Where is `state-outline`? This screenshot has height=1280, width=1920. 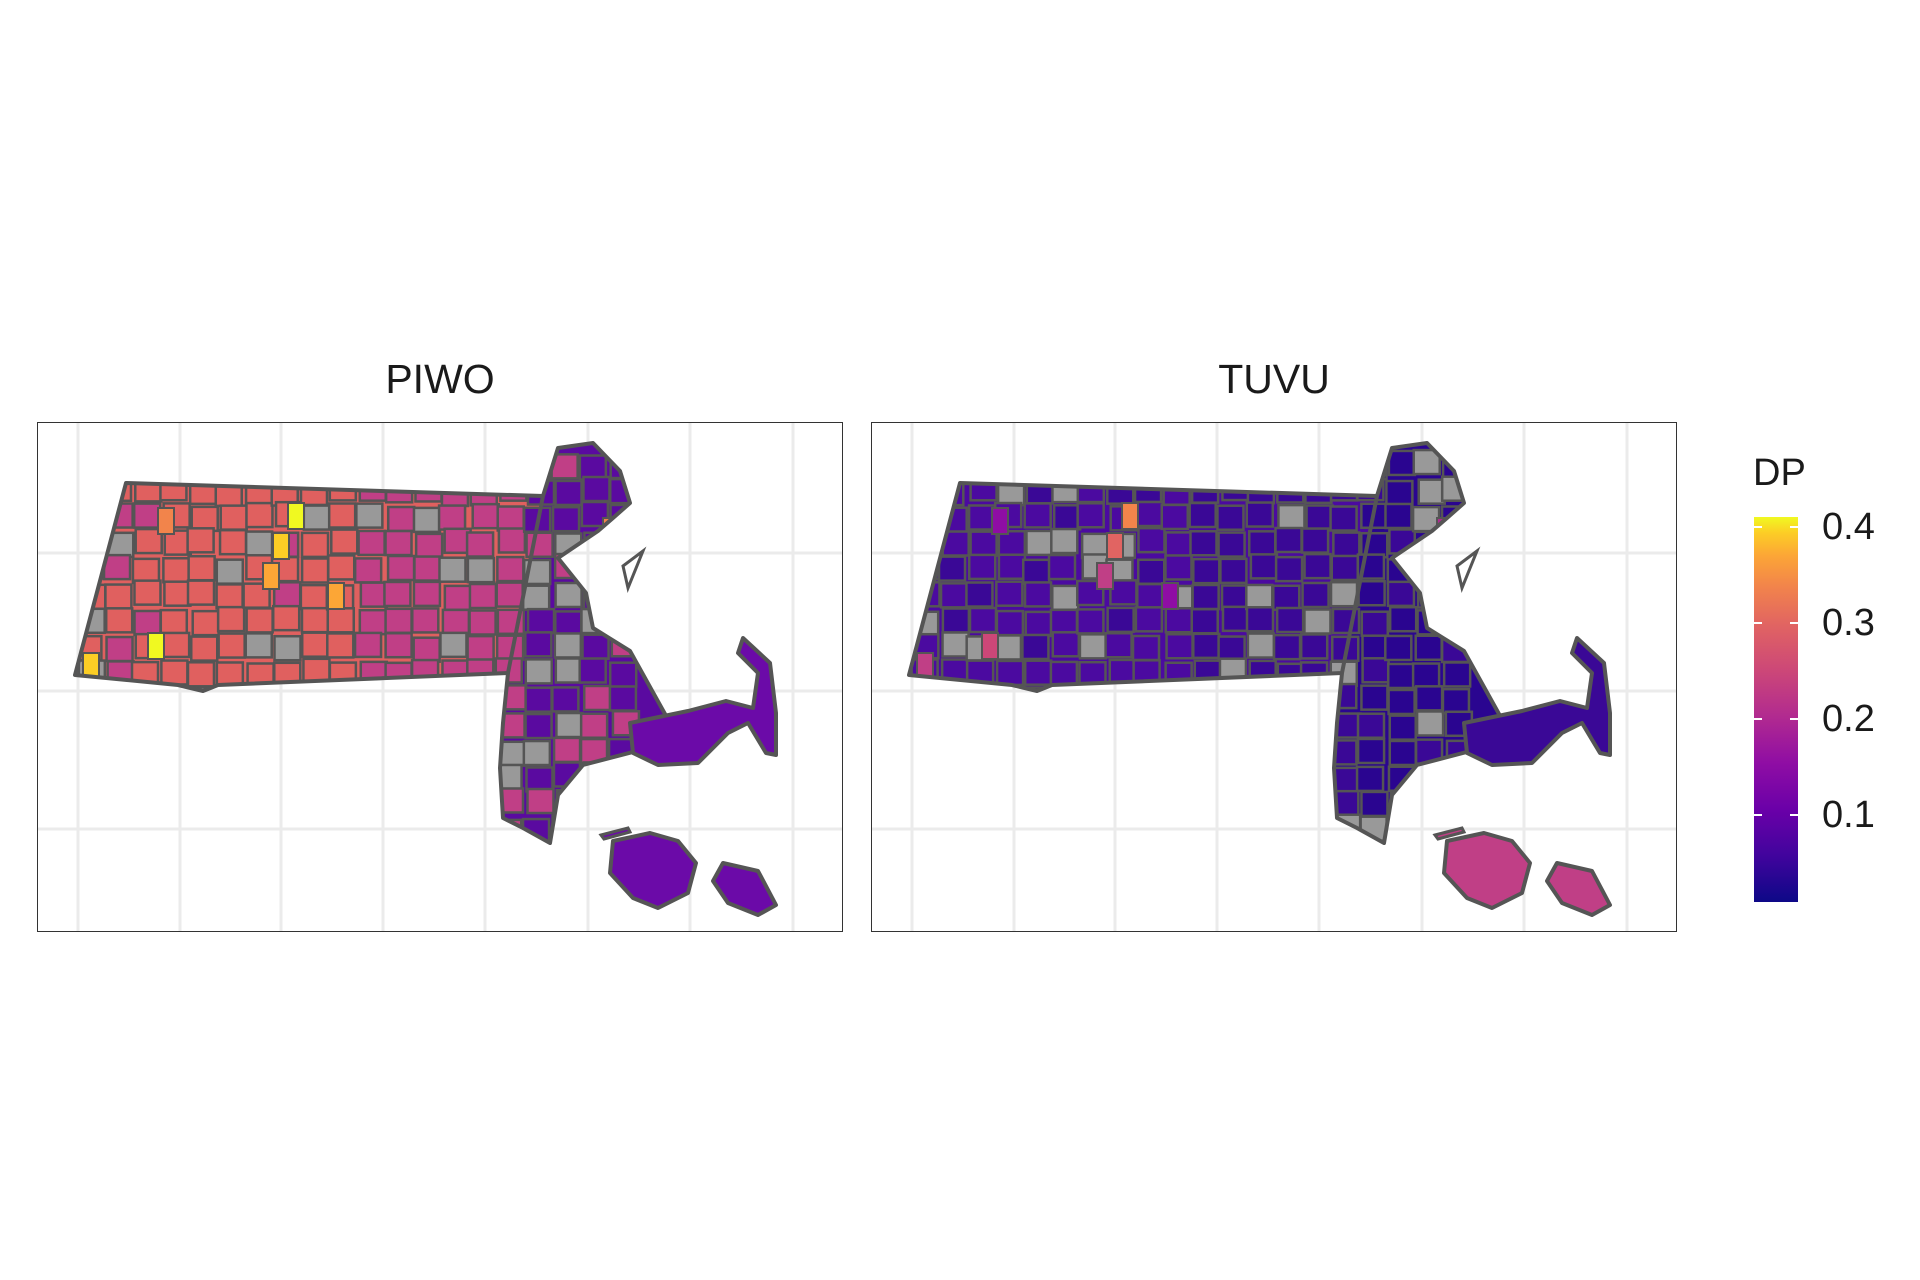 state-outline is located at coordinates (372, 643).